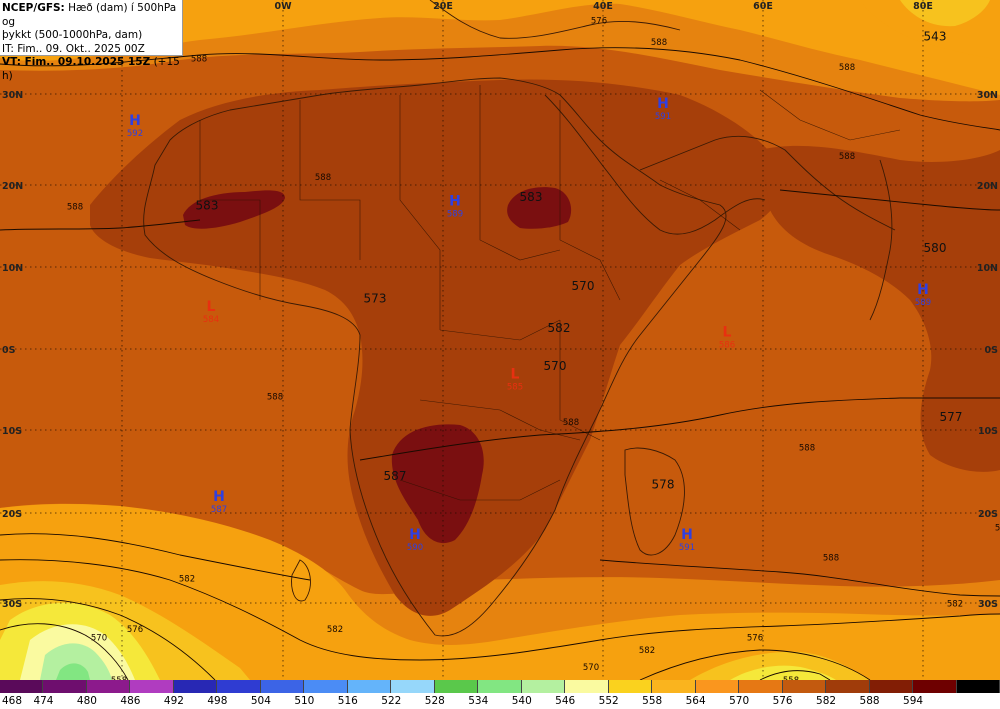 The width and height of the screenshot is (1000, 709). What do you see at coordinates (43, 701) in the screenshot?
I see `legend-label: 474` at bounding box center [43, 701].